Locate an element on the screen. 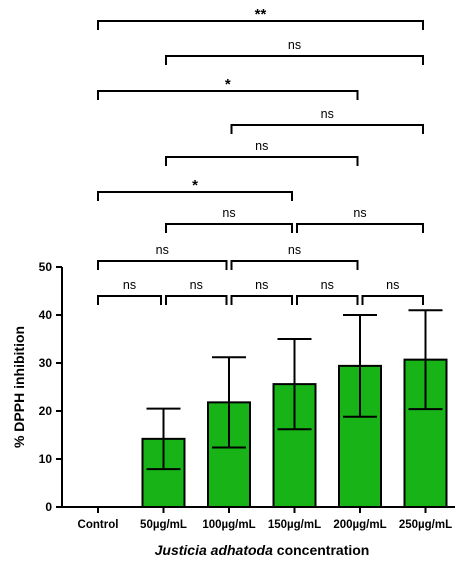 The height and width of the screenshot is (572, 474). y-tick-label: 30 is located at coordinates (46, 363).